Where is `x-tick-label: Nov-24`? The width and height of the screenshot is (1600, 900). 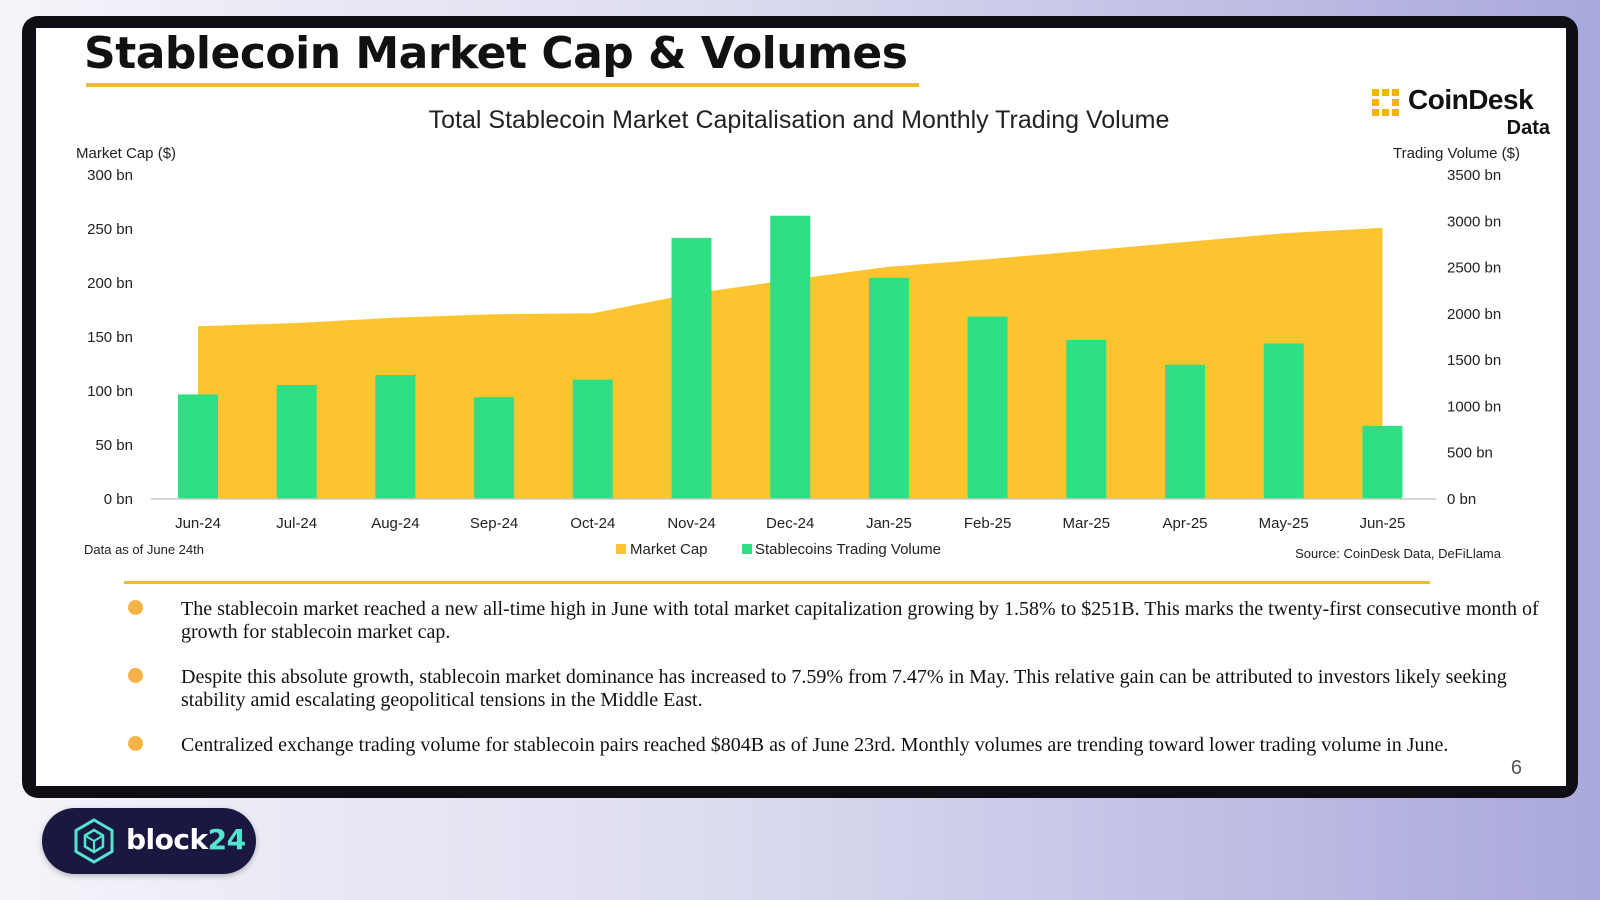
x-tick-label: Nov-24 is located at coordinates (691, 523).